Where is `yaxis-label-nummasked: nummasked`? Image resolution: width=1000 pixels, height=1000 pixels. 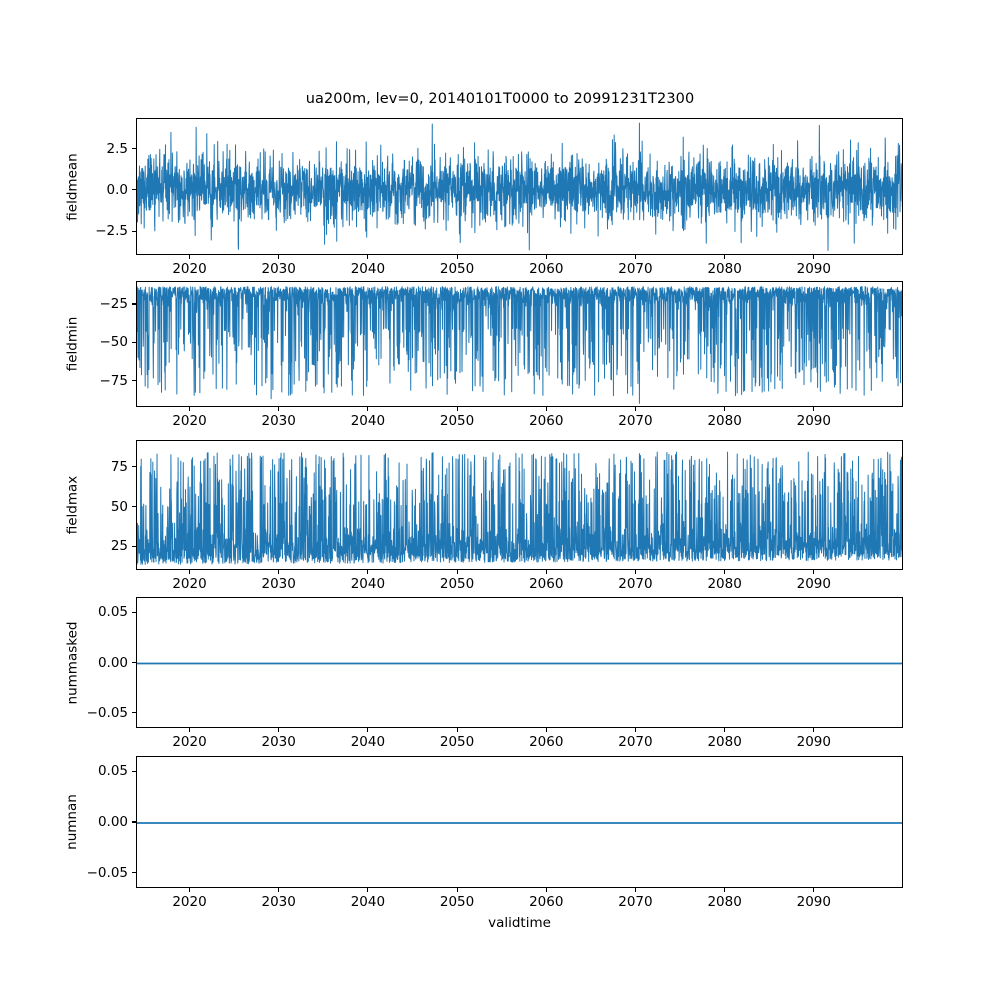
yaxis-label-nummasked: nummasked is located at coordinates (71, 662).